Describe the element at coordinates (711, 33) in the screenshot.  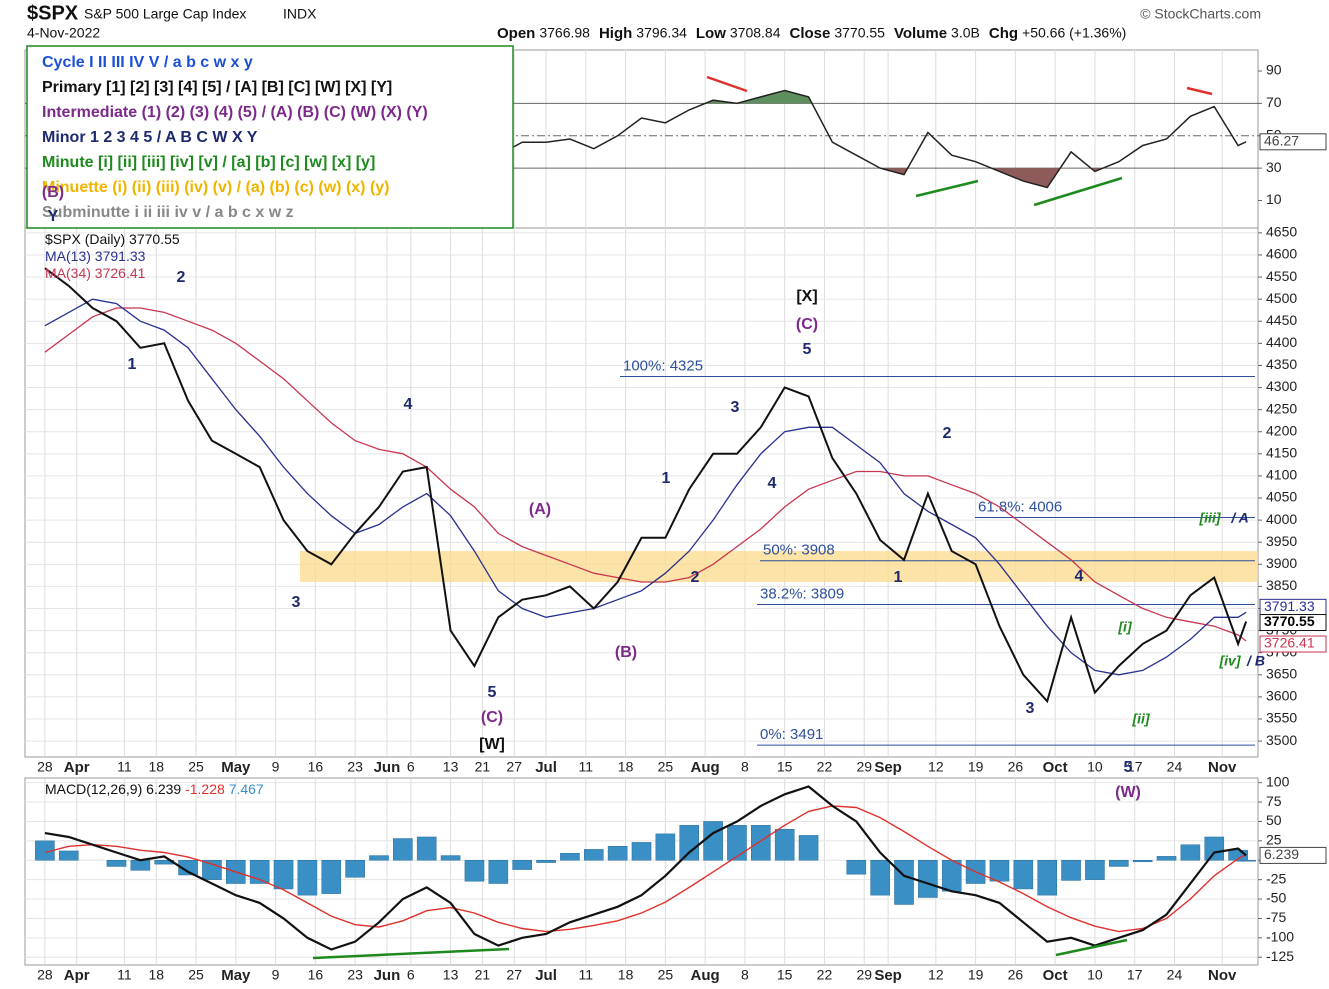
I see `quote-label: Low` at that location.